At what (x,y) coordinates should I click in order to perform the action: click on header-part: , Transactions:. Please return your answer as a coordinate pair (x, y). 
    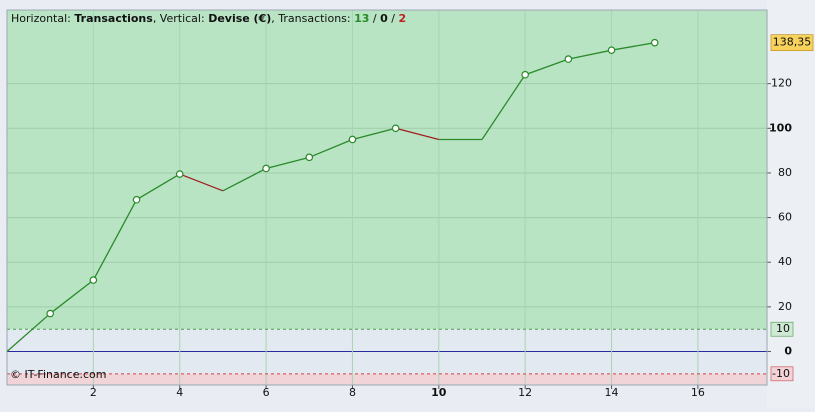
    Looking at the image, I should click on (312, 18).